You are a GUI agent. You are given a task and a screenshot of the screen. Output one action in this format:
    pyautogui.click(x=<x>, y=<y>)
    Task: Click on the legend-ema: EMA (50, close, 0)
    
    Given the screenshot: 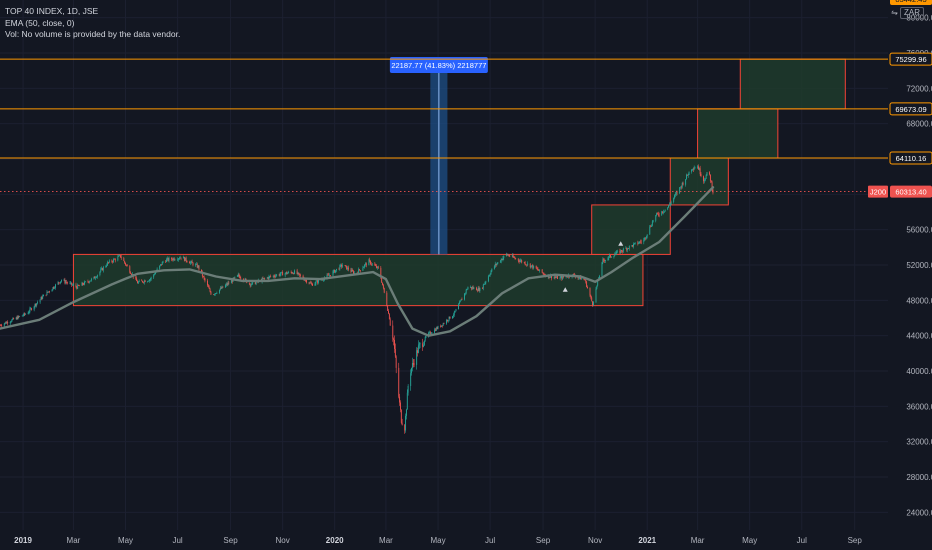 What is the action you would take?
    pyautogui.click(x=40, y=22)
    